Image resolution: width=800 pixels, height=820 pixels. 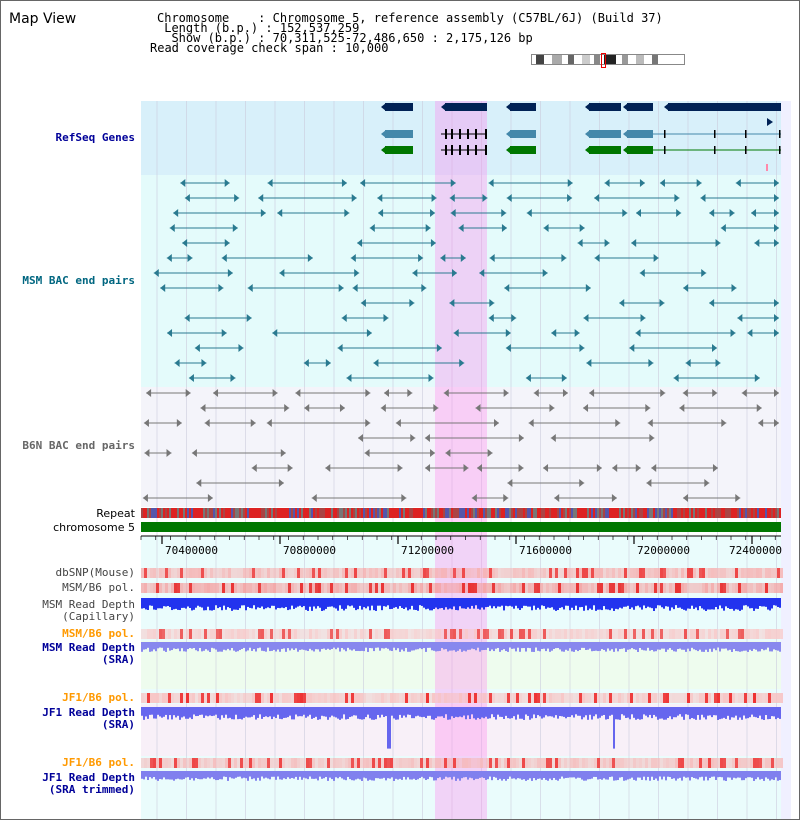 What do you see at coordinates (68, 654) in the screenshot?
I see `track-label-msm-depth-sra: MSM Read Depth (SRA)` at bounding box center [68, 654].